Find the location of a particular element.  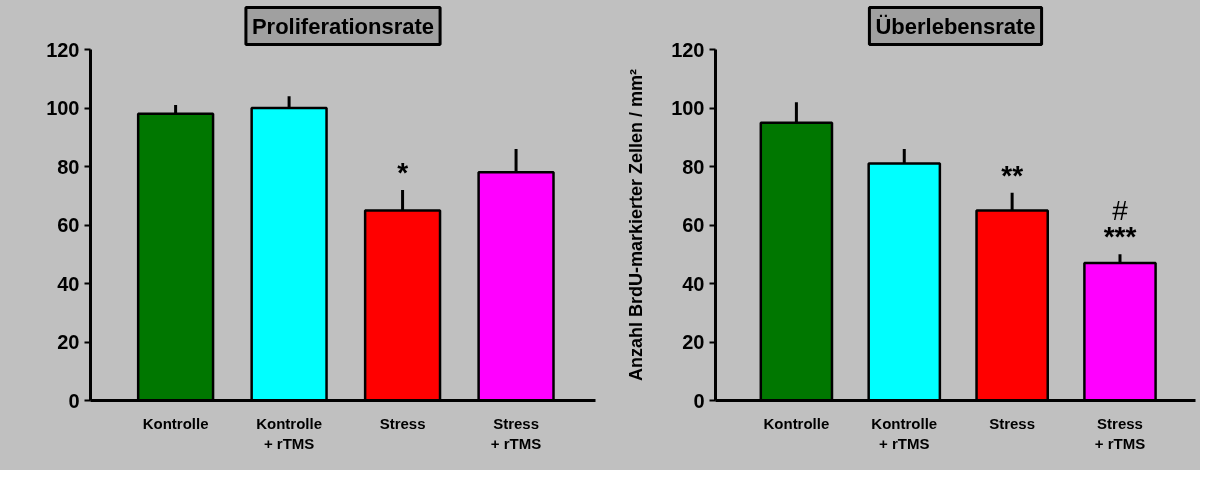

annotation: * is located at coordinates (403, 172).